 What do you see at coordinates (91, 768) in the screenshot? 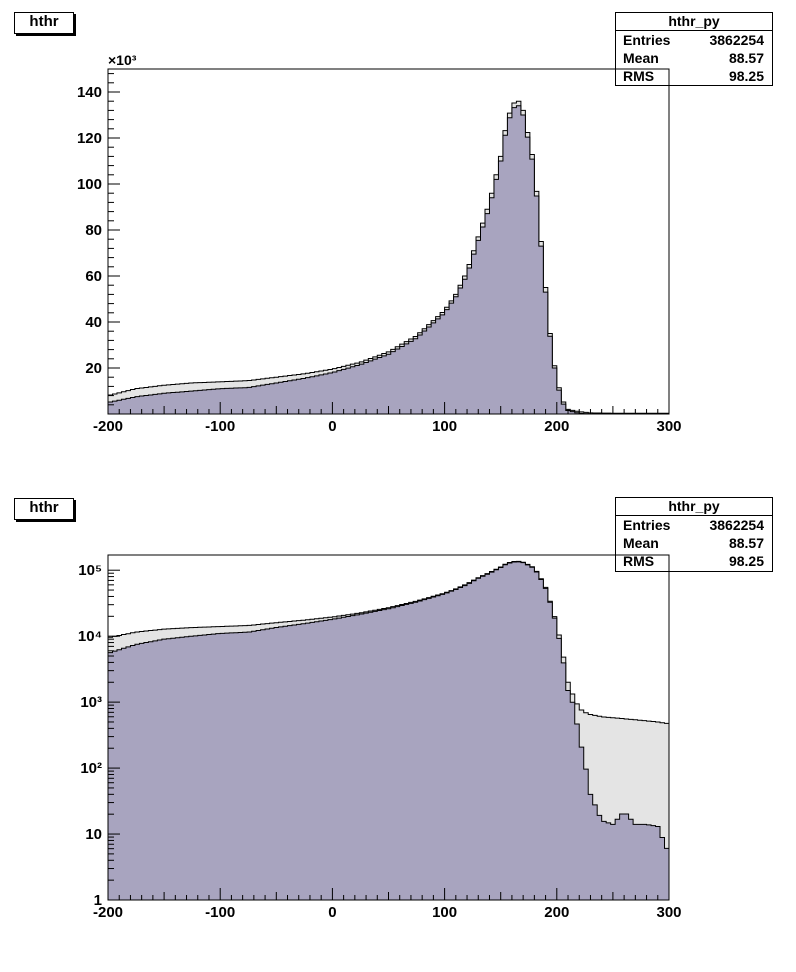
I see `y-tick-label: 10²` at bounding box center [91, 768].